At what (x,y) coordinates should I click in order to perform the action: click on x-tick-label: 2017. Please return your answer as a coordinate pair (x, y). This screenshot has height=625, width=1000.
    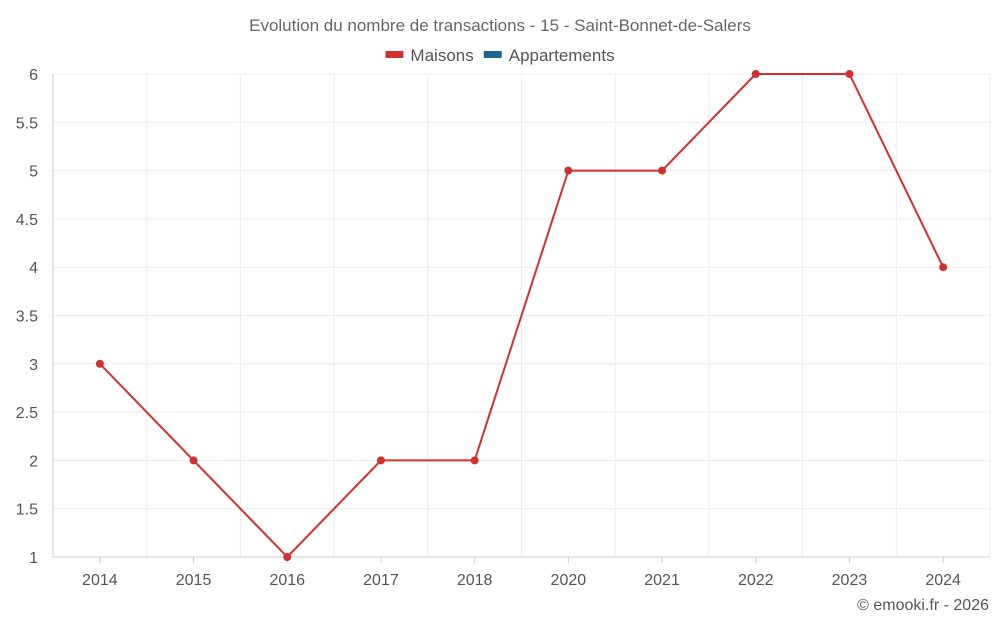
    Looking at the image, I should click on (381, 580).